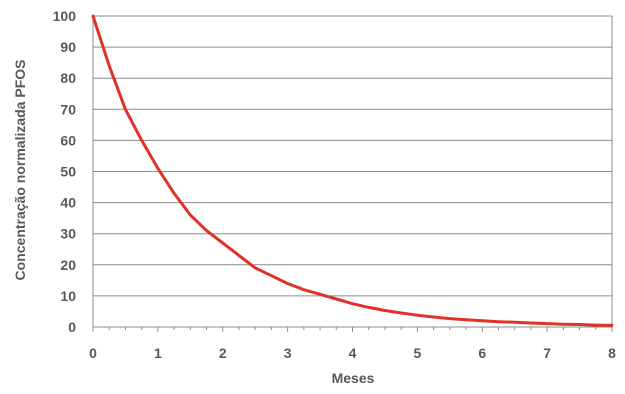 This screenshot has height=394, width=625. What do you see at coordinates (288, 353) in the screenshot?
I see `x-tick-label: 3` at bounding box center [288, 353].